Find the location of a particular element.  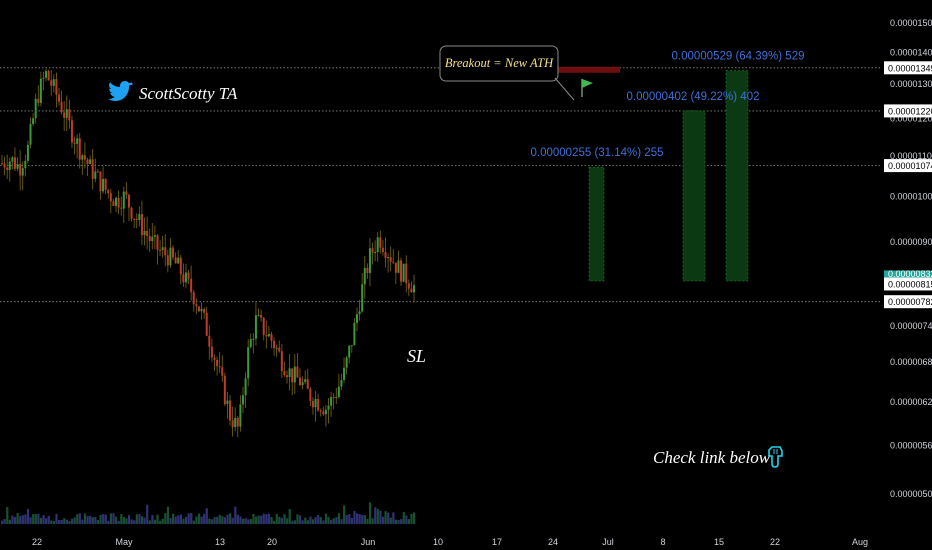

prev-price-label-bg is located at coordinates (908, 274).